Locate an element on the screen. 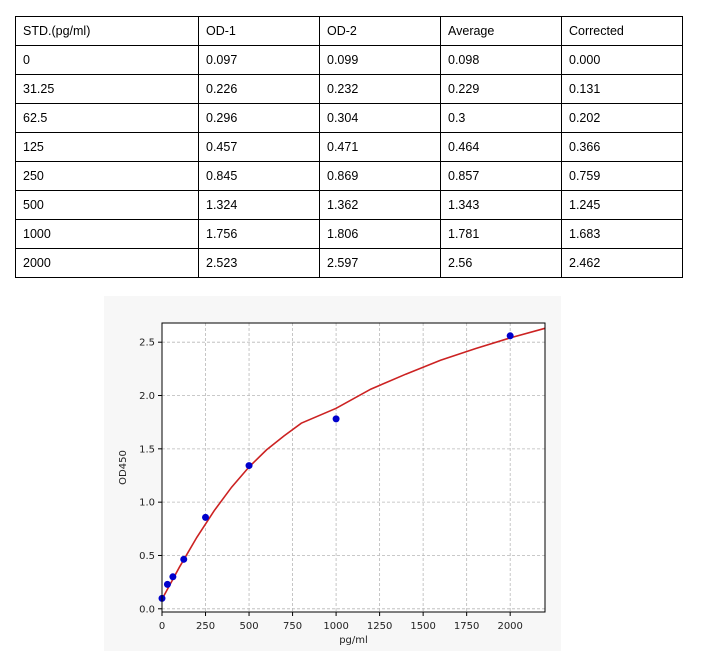  table-row: 0 0.097 0.099 0.098 0.000 is located at coordinates (349, 60).